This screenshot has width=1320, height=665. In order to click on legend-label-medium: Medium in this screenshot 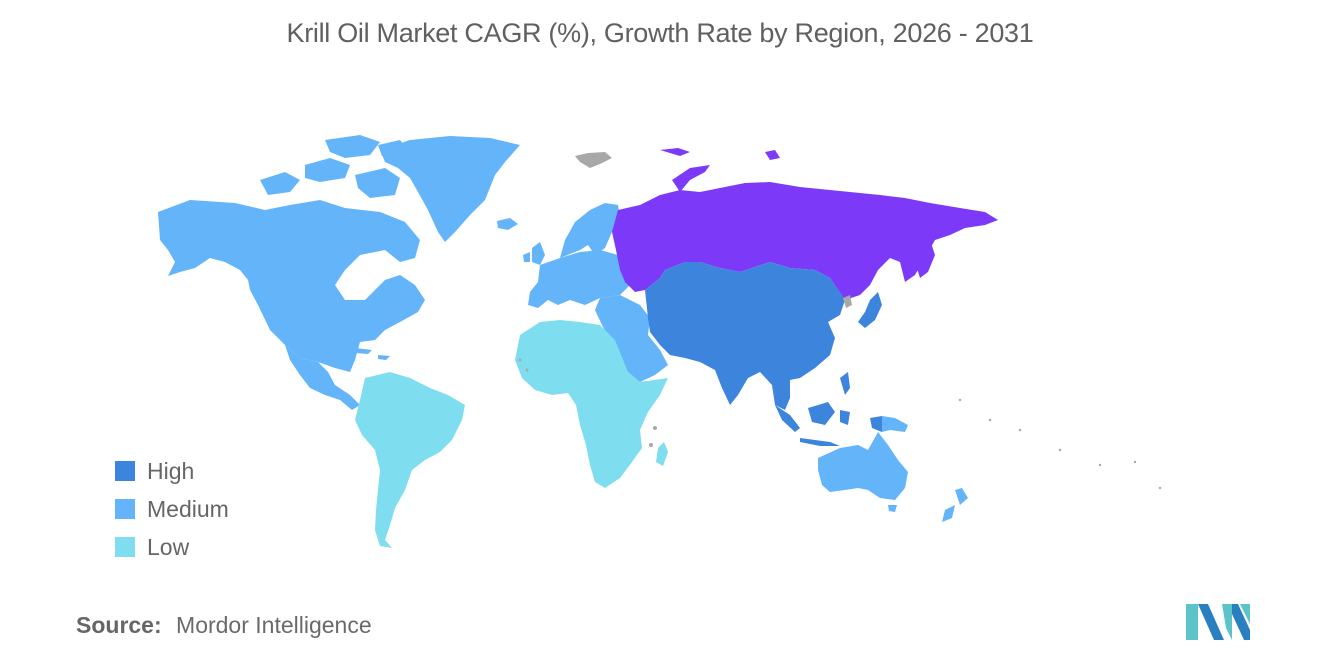, I will do `click(188, 508)`.